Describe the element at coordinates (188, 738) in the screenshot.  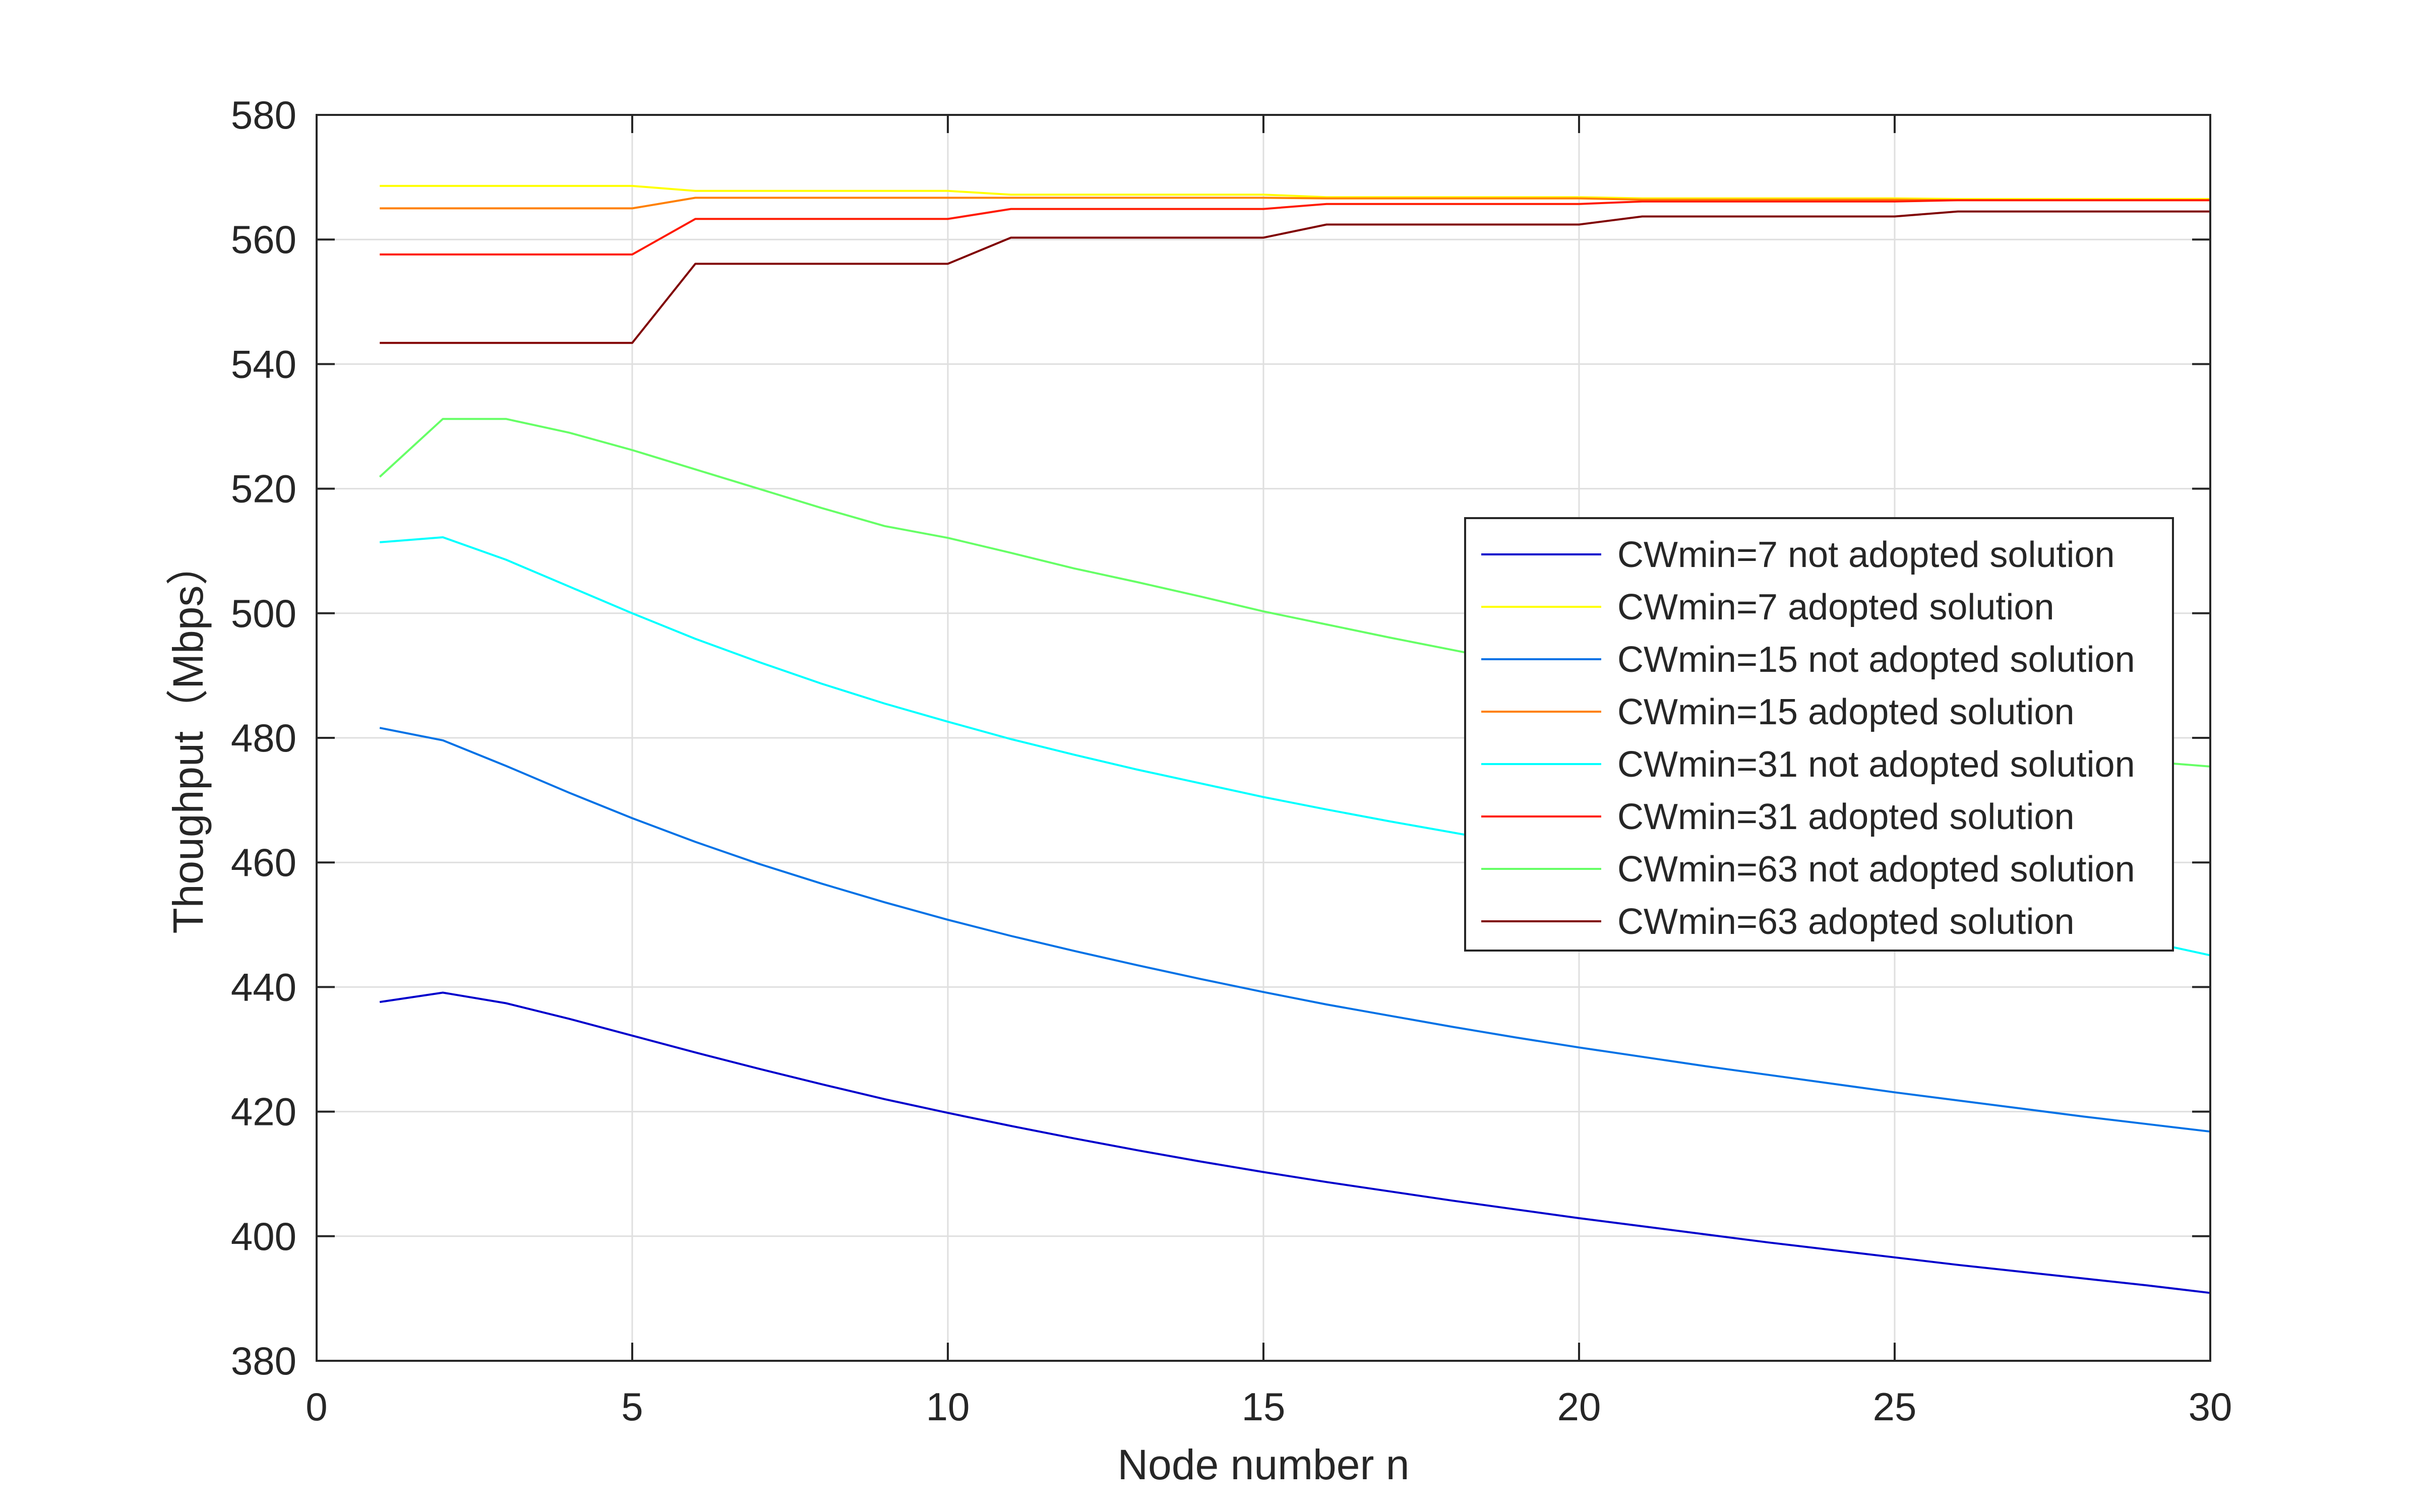
I see `y-axis-label: Thoughput（Mbps）` at that location.